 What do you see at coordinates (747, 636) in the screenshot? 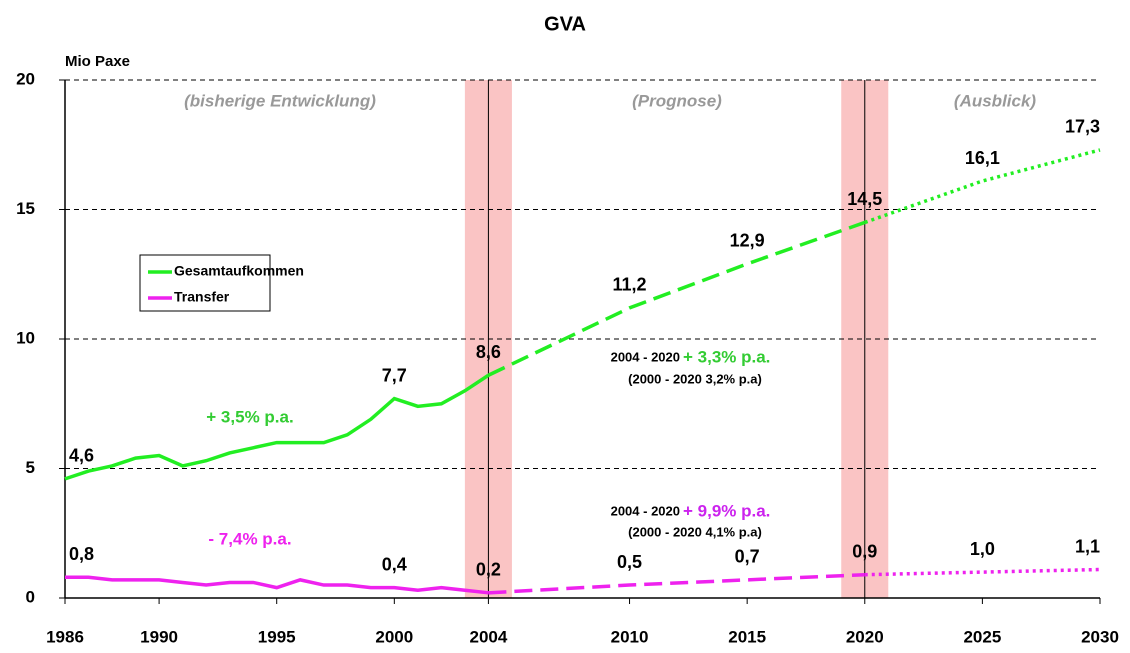
I see `x-tick-label: 2015` at bounding box center [747, 636].